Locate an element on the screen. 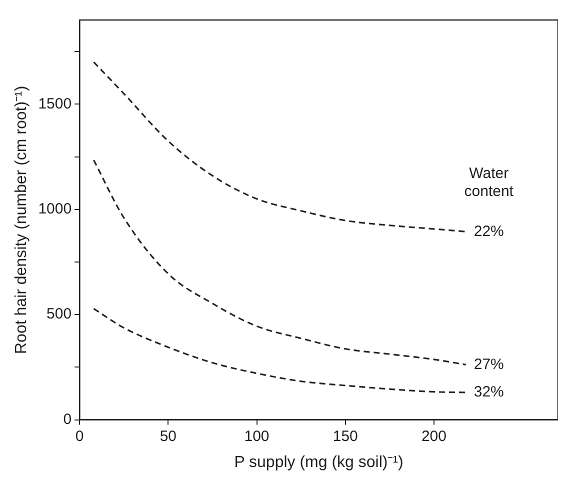 The image size is (567, 486). series-label: 22% is located at coordinates (489, 231).